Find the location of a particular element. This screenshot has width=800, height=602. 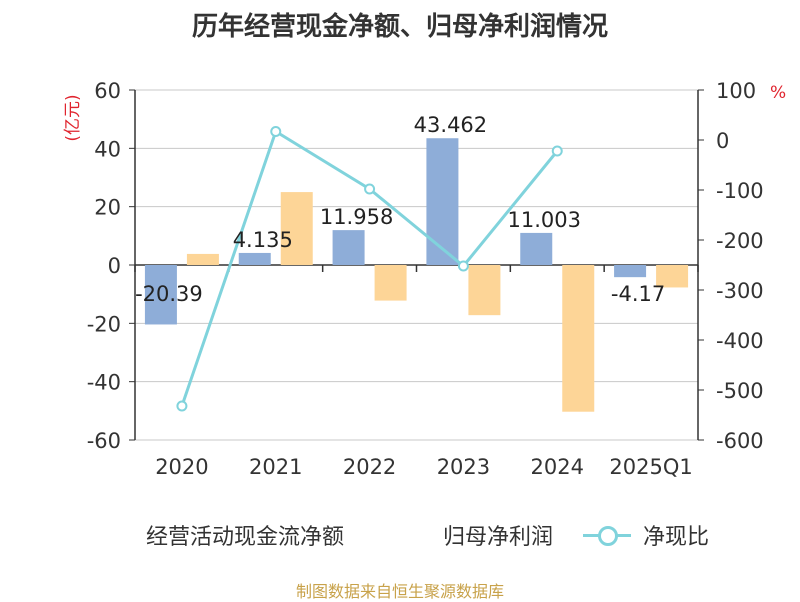

legend-item-cash-ratio: 净现比 is located at coordinates (646, 535).